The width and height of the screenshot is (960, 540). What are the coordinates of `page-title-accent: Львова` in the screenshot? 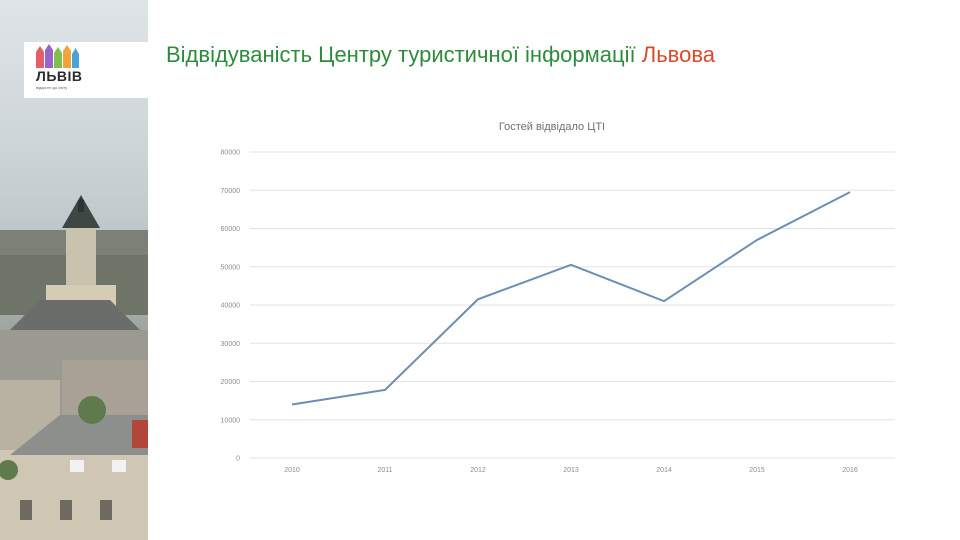 It's located at (678, 54).